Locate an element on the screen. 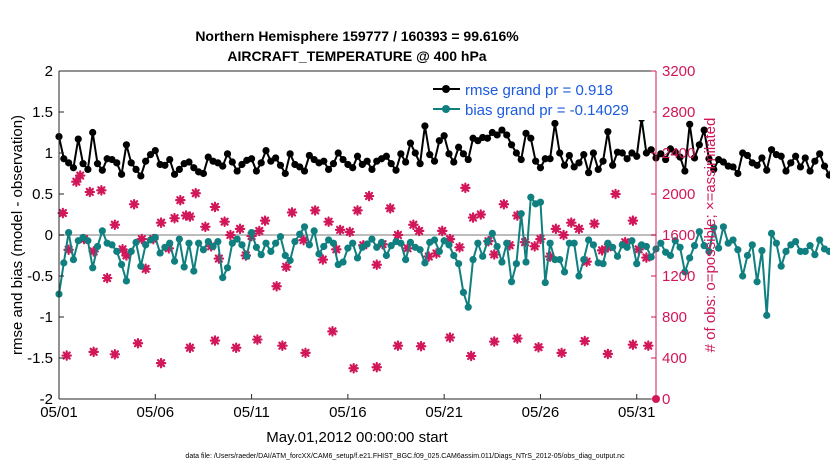 This screenshot has width=830, height=470. chart-subtitle: AIRCRAFT_TEMPERATURE @ 400 hPa is located at coordinates (356, 56).